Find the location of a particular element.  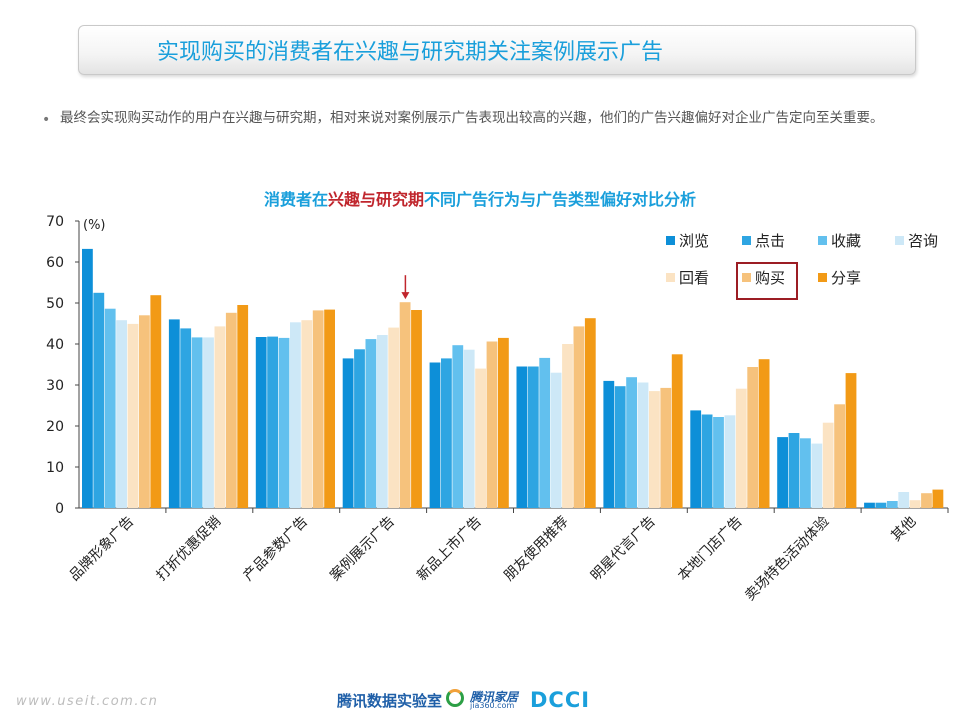

footer-lab-logo: 腾讯数据实验室 is located at coordinates (390, 701).